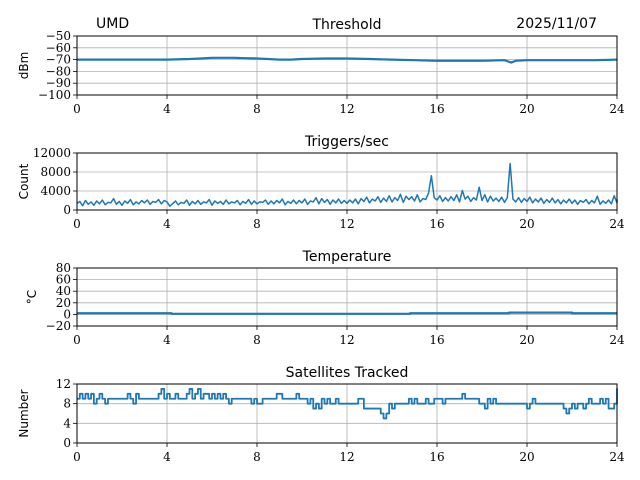 The height and width of the screenshot is (480, 640). What do you see at coordinates (63, 384) in the screenshot?
I see `y-tick-label: 12` at bounding box center [63, 384].